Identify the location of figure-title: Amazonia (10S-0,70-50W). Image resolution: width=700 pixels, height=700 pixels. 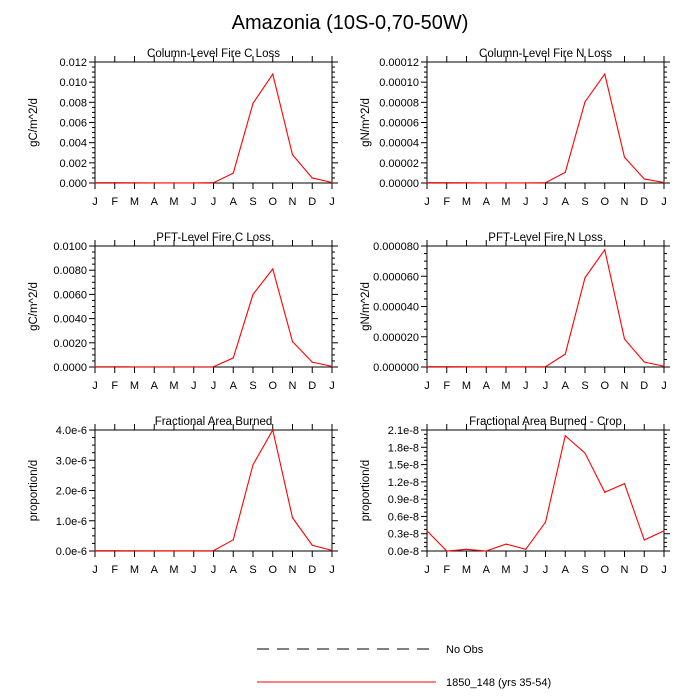
(350, 23).